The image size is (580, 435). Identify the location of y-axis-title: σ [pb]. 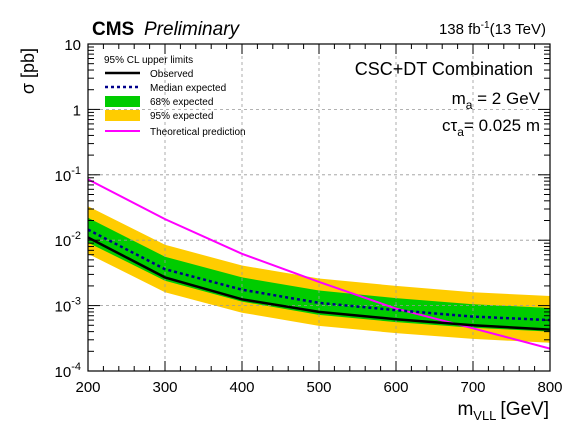
(28, 71).